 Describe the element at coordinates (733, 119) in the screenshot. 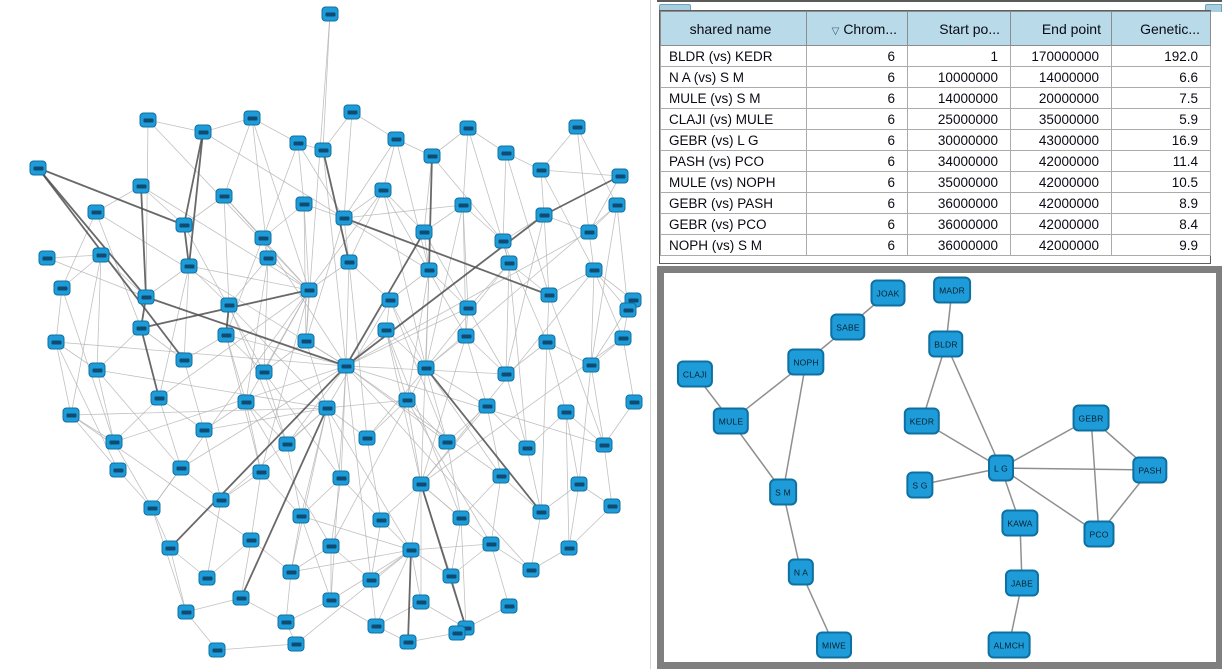

I see `cell-shared-name: CLAJI (vs) MULE` at that location.